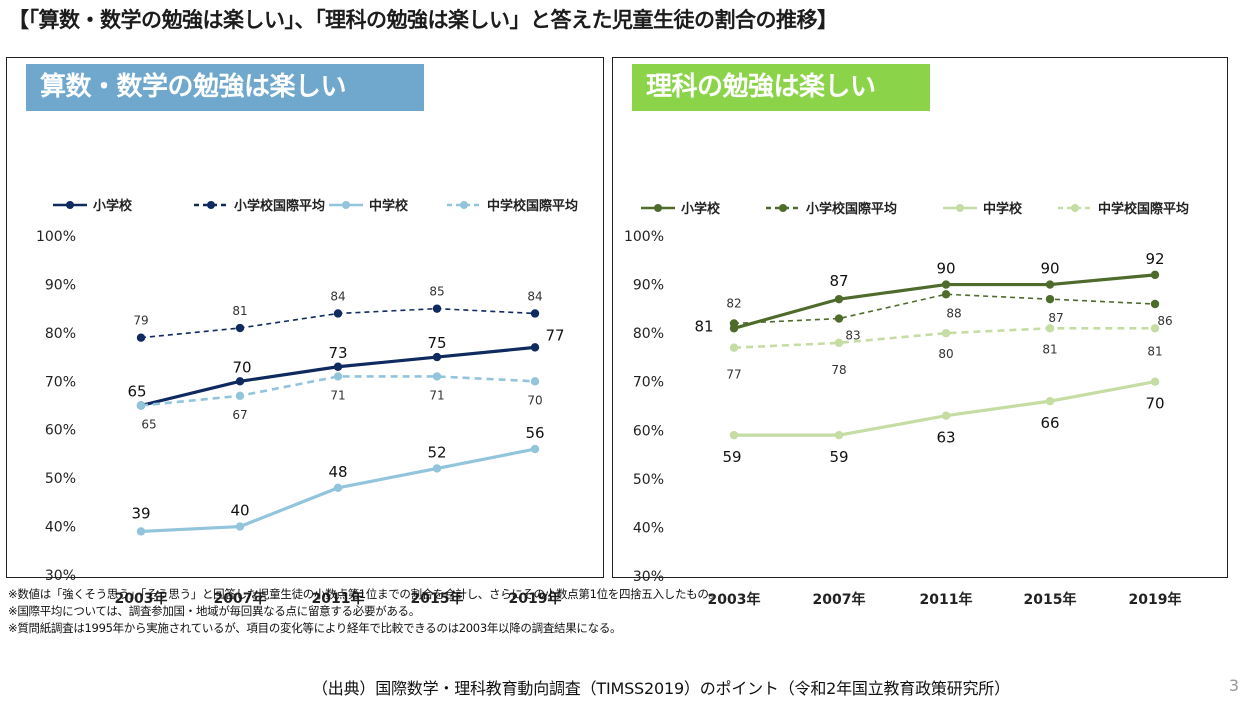 The width and height of the screenshot is (1251, 702). What do you see at coordinates (136, 392) in the screenshot?
I see `data-label: 65` at bounding box center [136, 392].